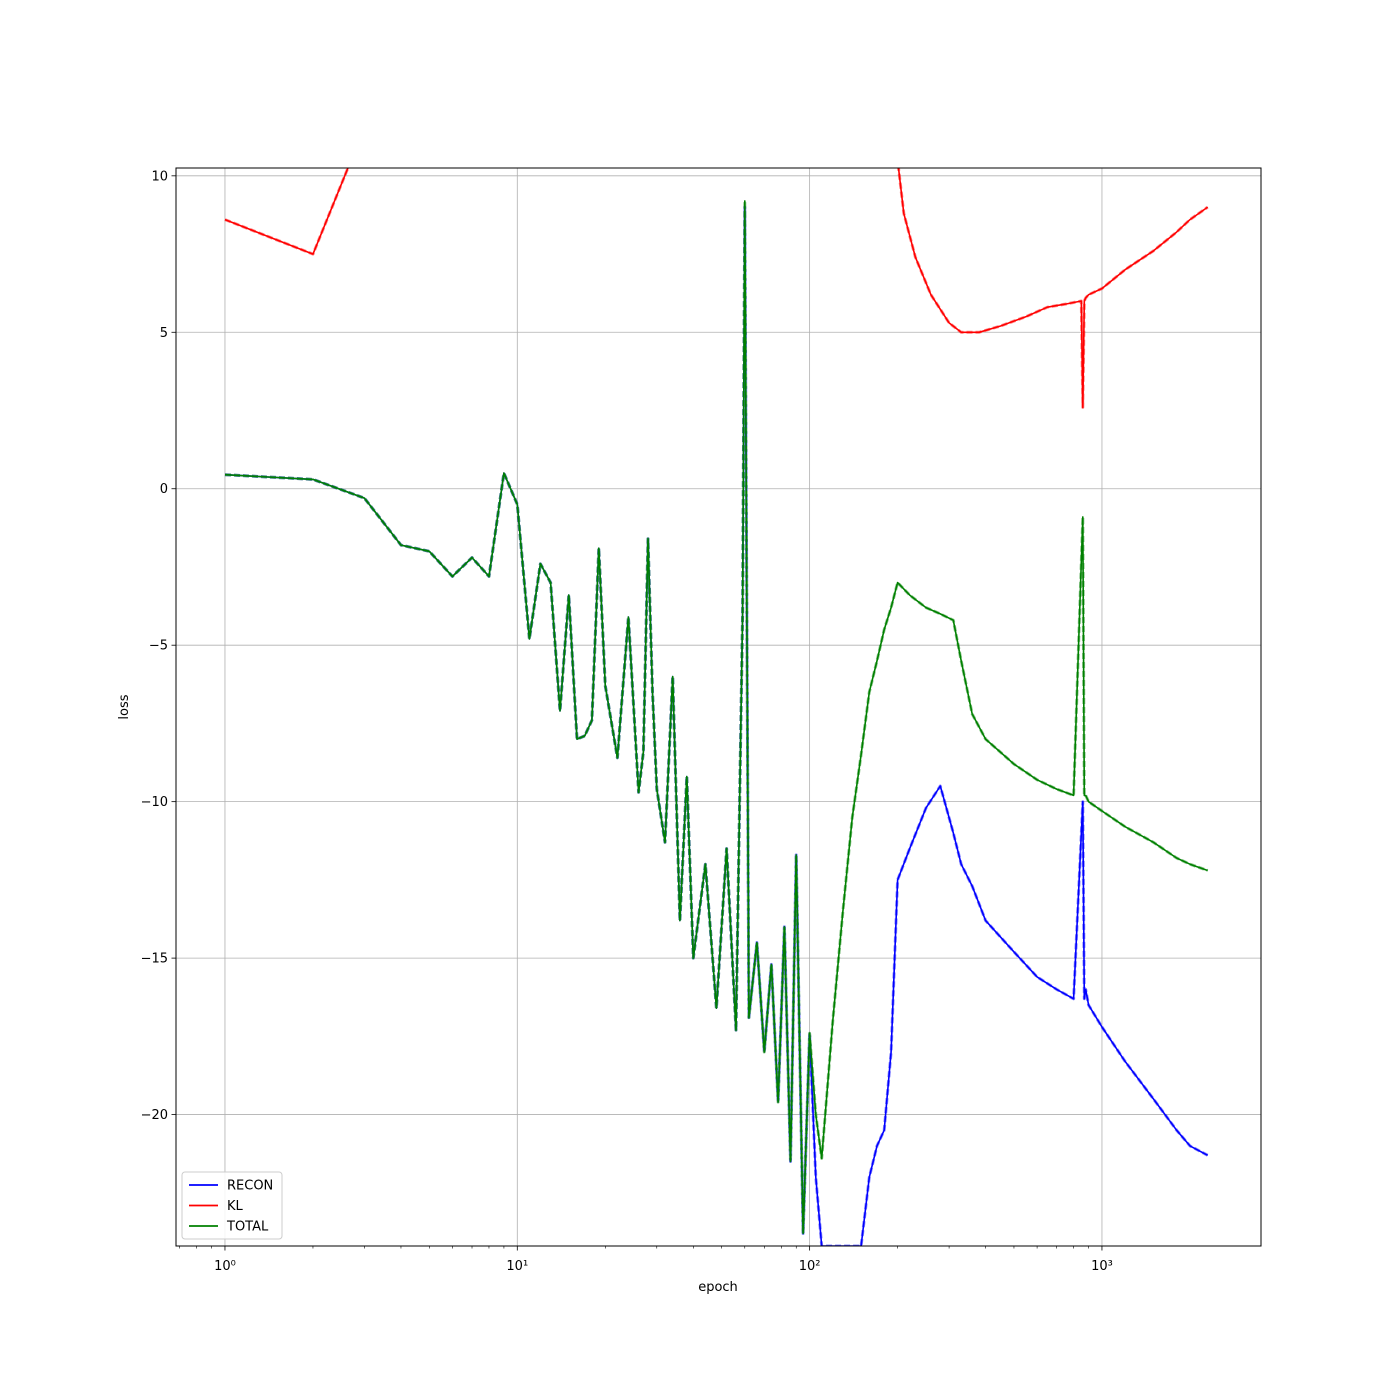  I want to click on y-tick-label: −20, so click(154, 1115).